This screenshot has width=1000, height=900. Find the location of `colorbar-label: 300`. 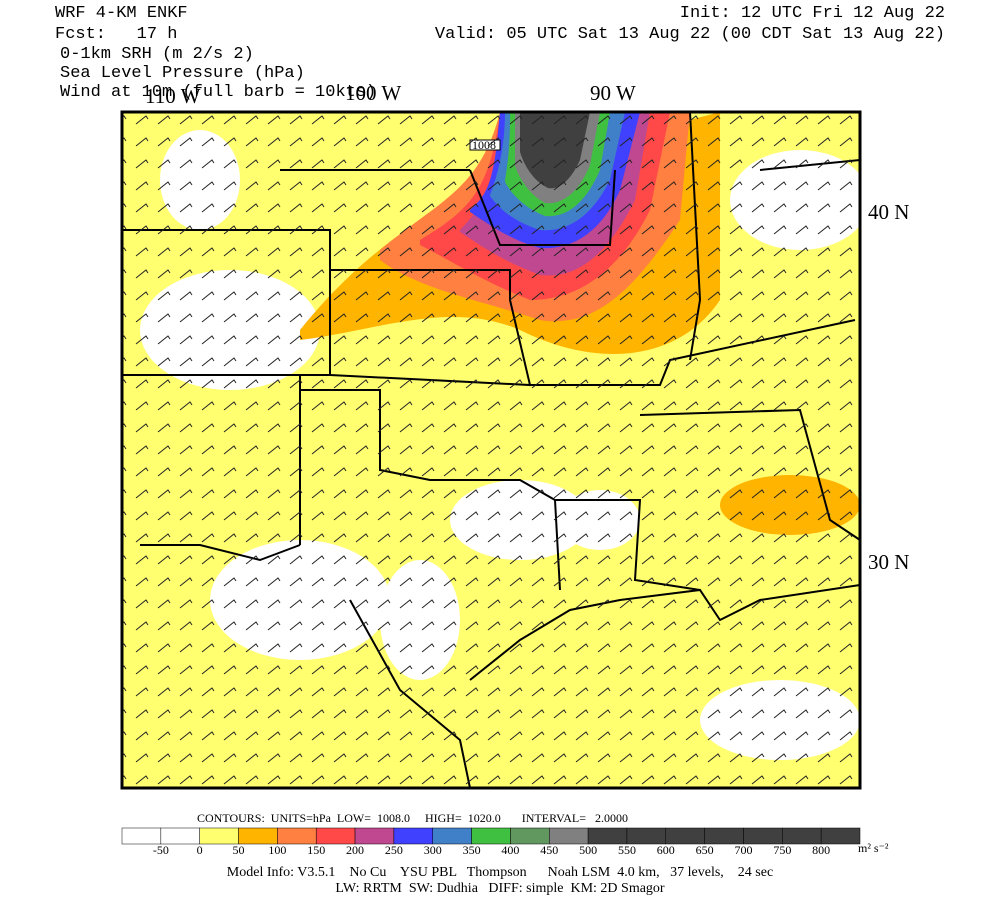

colorbar-label: 300 is located at coordinates (433, 850).